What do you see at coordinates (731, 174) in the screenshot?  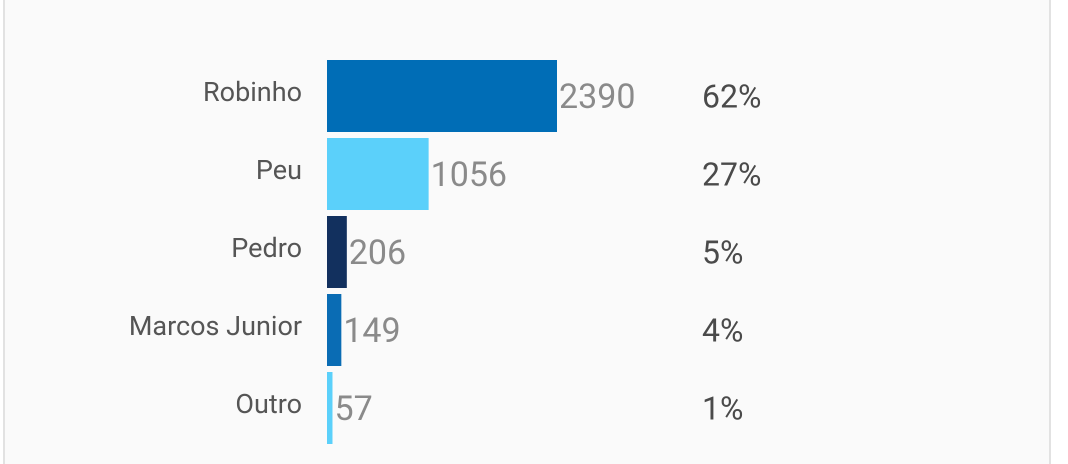 I see `percent-label: 27%` at bounding box center [731, 174].